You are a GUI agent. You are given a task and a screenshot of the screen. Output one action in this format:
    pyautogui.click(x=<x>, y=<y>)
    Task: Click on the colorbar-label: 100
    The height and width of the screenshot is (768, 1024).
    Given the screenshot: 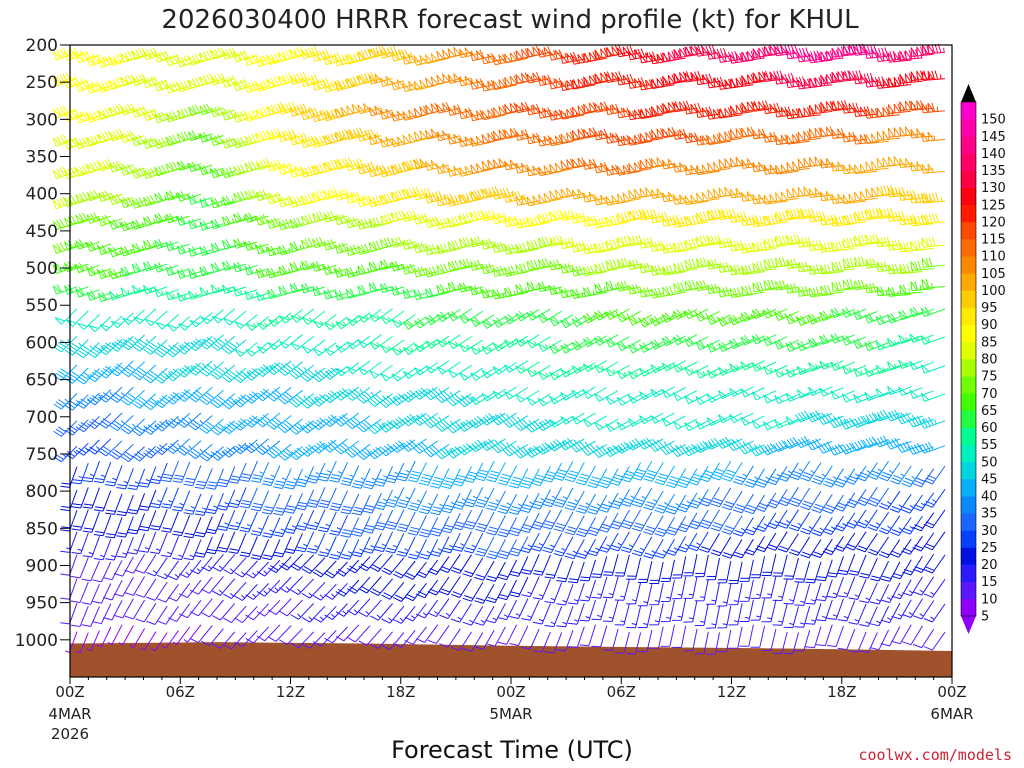 What is the action you would take?
    pyautogui.click(x=993, y=291)
    